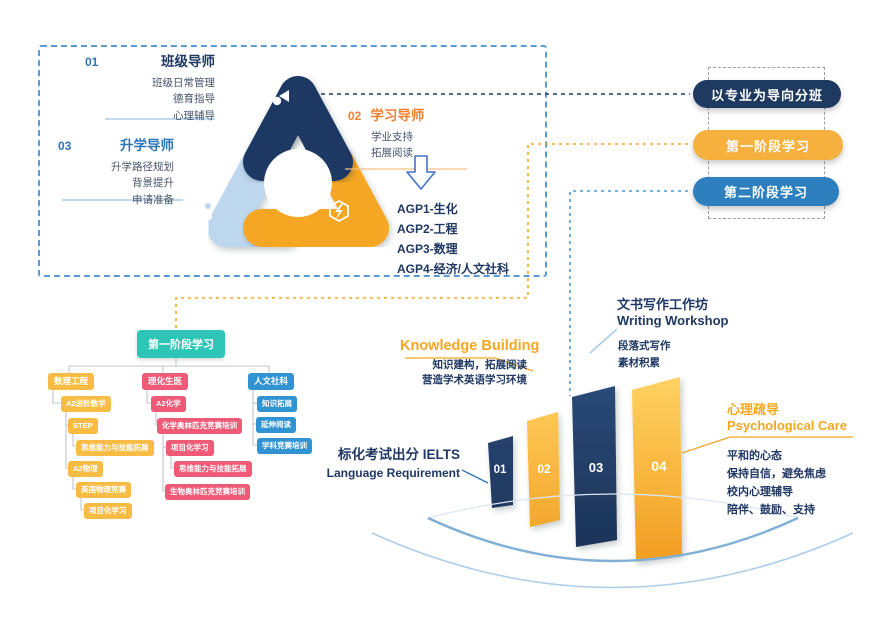 The width and height of the screenshot is (889, 629). Describe the element at coordinates (392, 153) in the screenshot. I see `mentor2-line: 拓展阅读` at that location.